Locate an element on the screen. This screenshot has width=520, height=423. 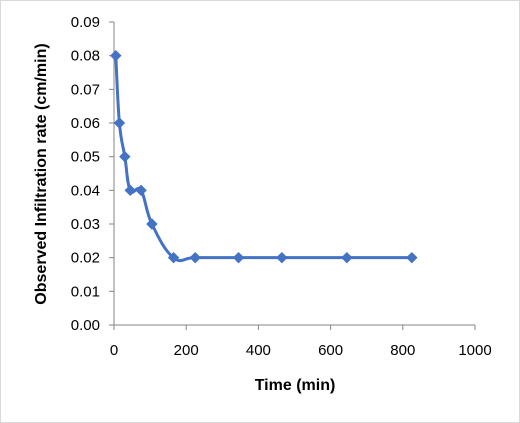
x-tick-label: 0 is located at coordinates (114, 350).